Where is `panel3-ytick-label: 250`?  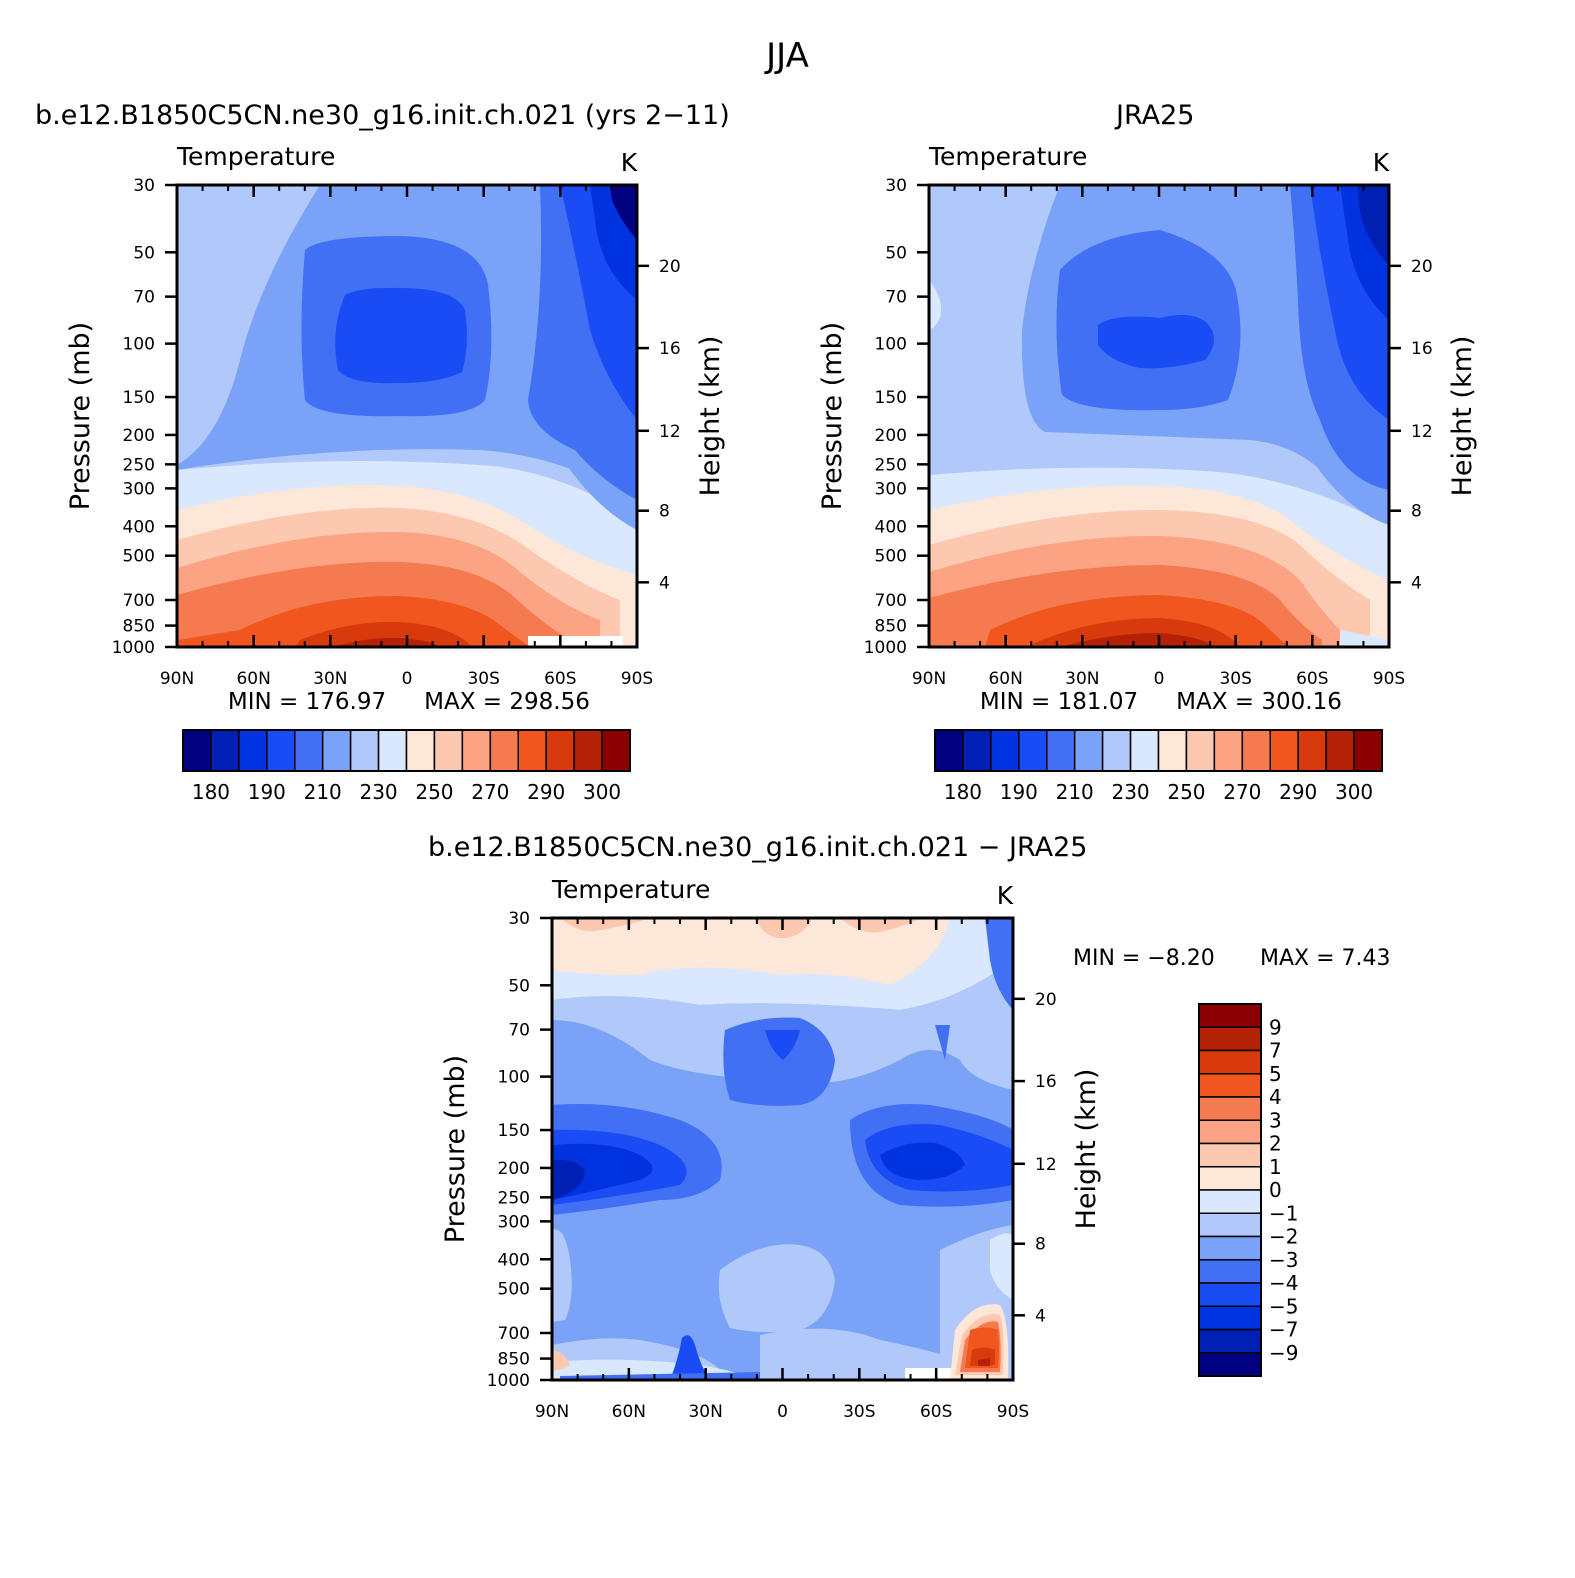 panel3-ytick-label: 250 is located at coordinates (514, 1198).